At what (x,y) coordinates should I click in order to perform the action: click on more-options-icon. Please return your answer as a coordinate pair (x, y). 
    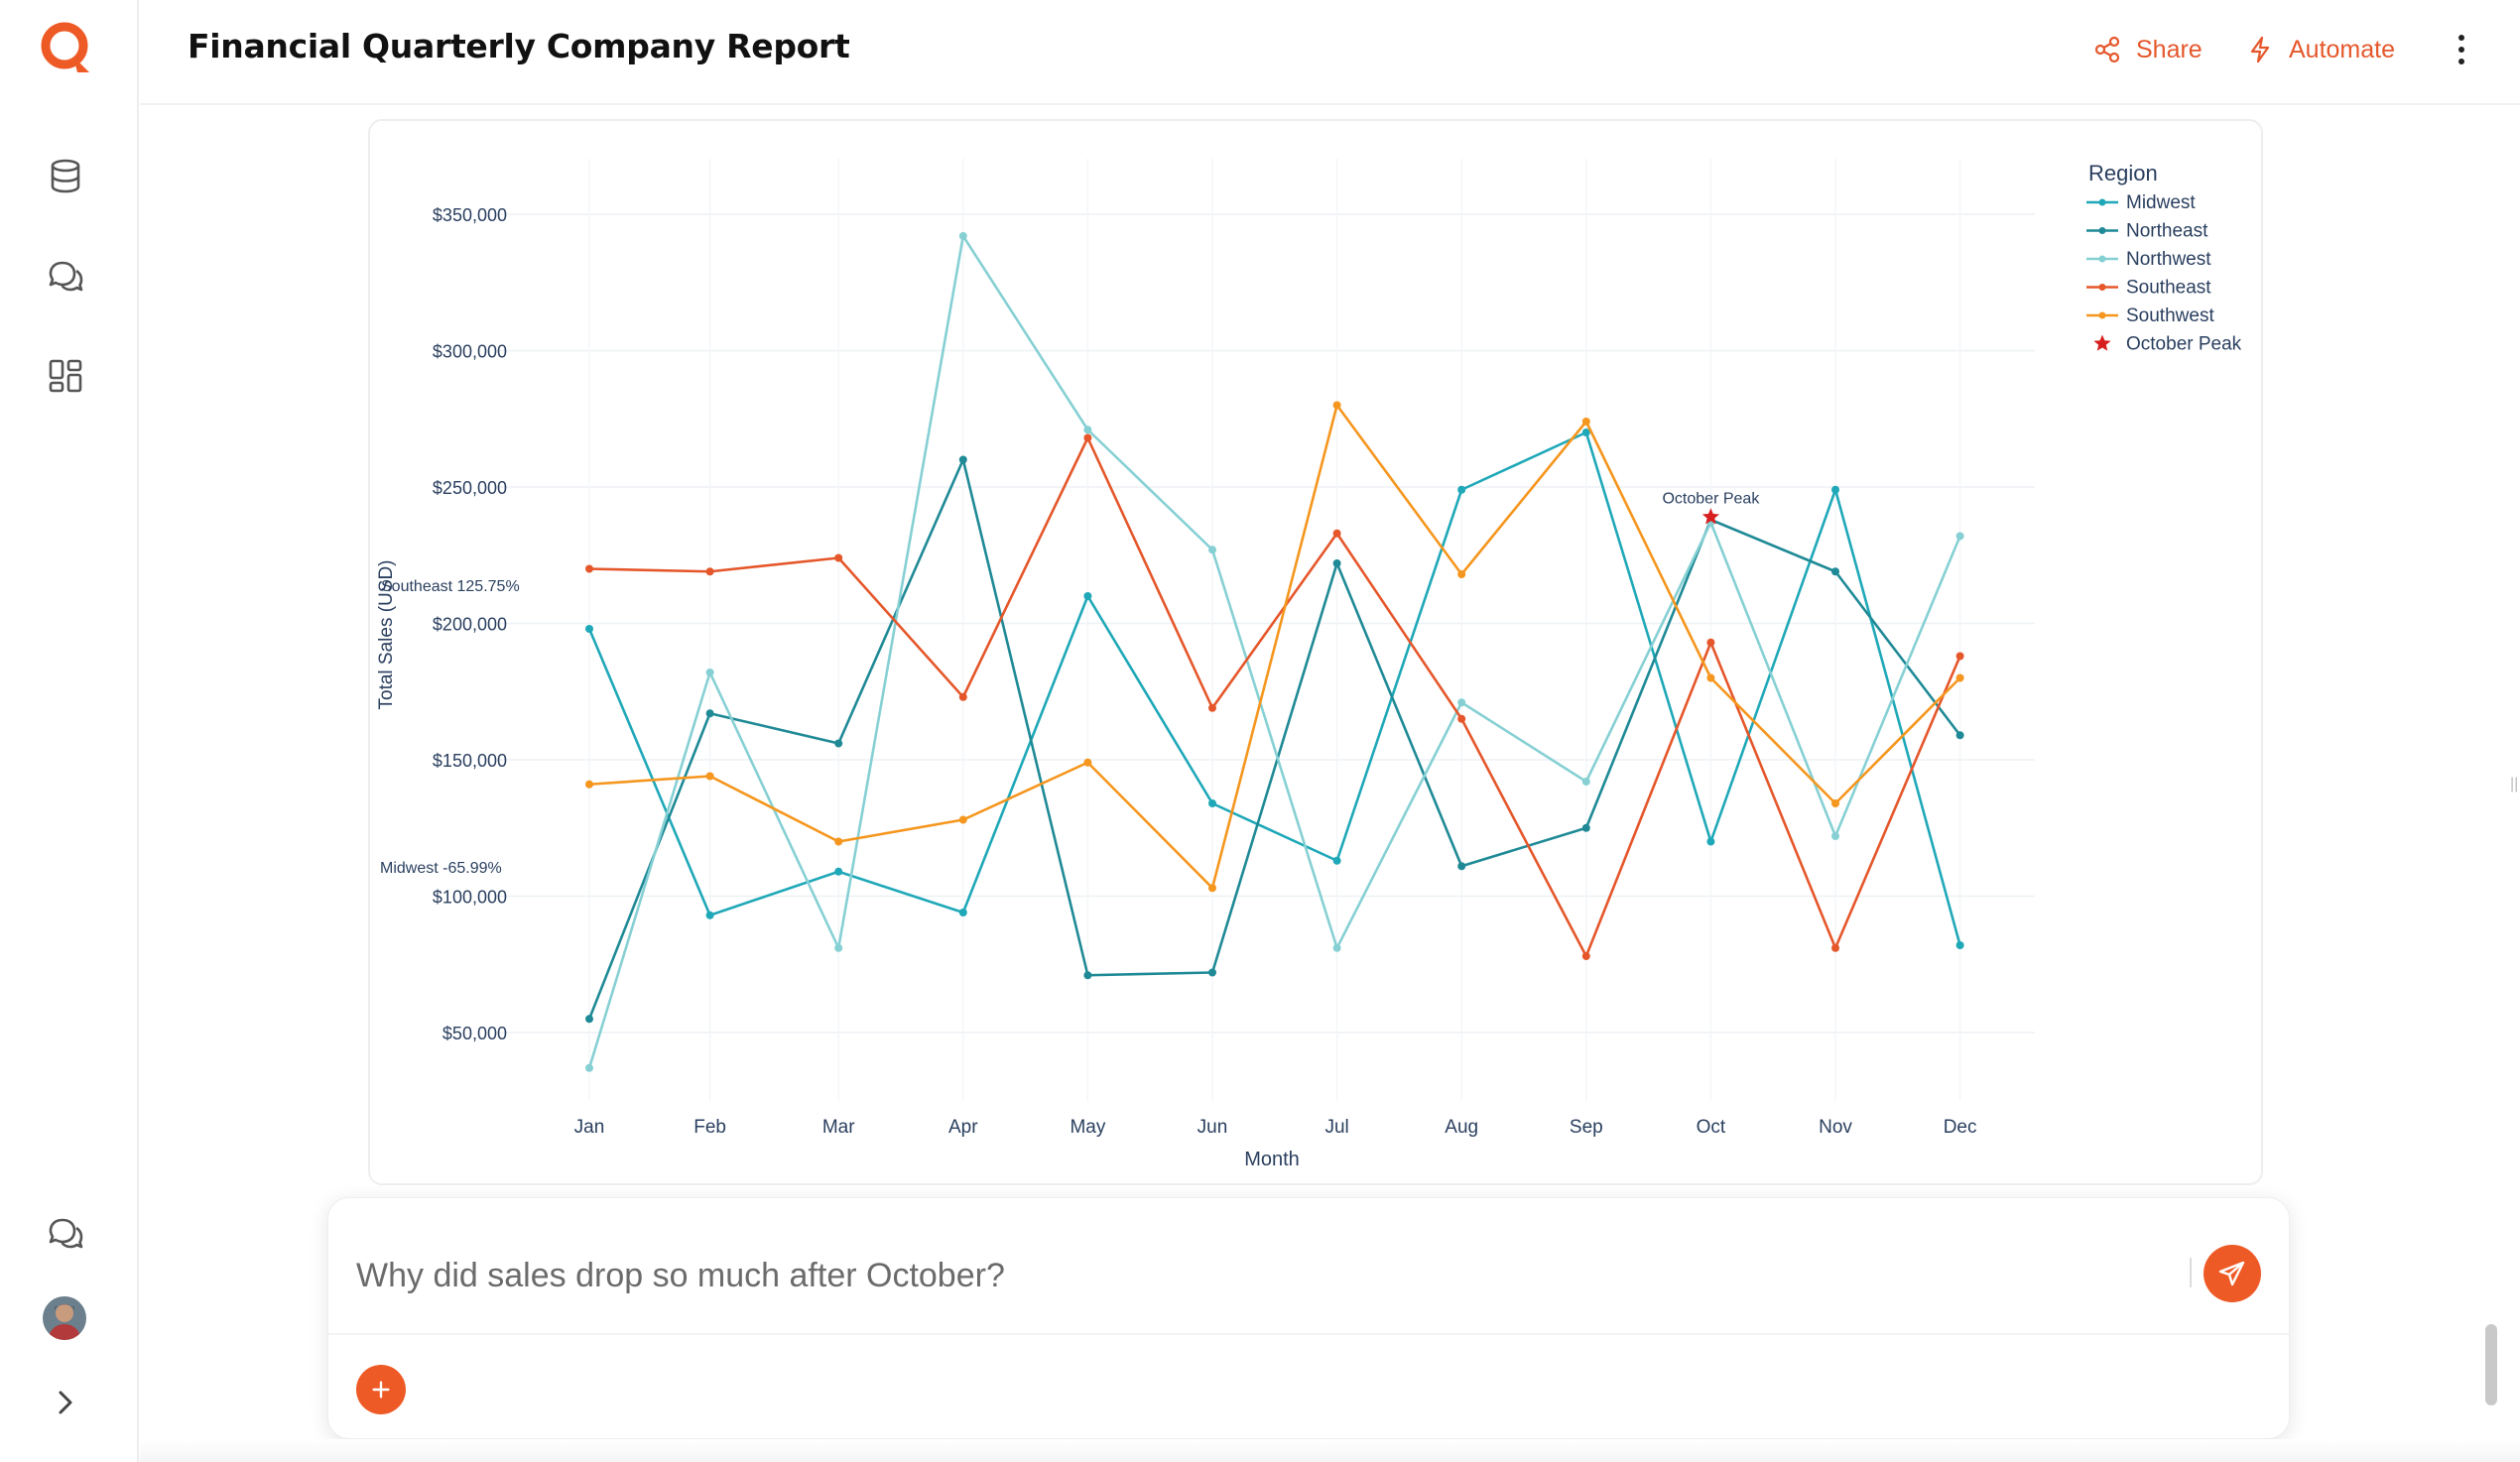
    Looking at the image, I should click on (2461, 50).